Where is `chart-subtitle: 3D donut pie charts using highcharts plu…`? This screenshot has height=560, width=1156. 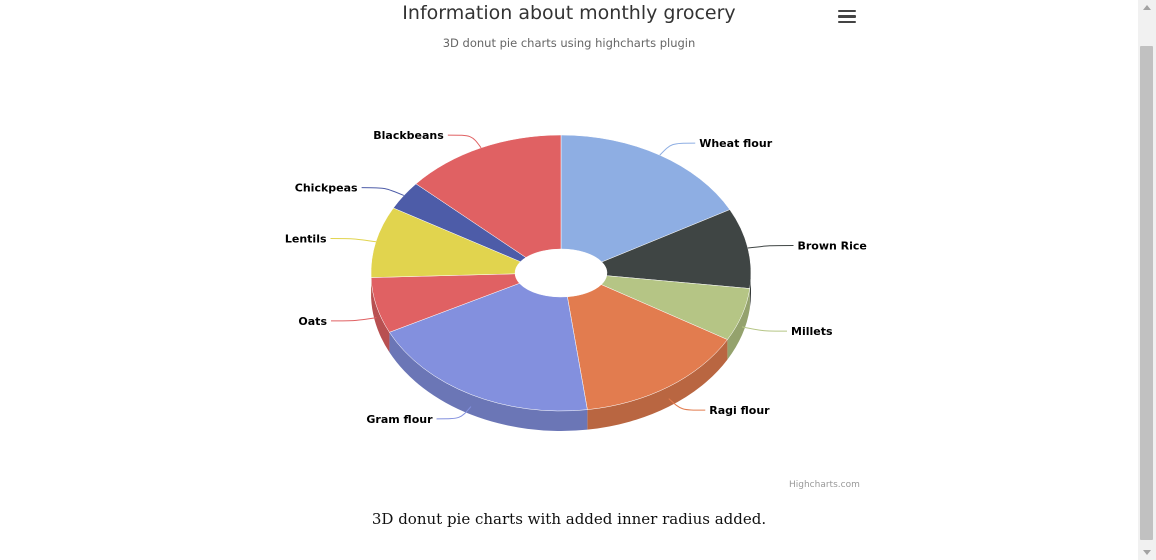 chart-subtitle: 3D donut pie charts using highcharts plu… is located at coordinates (569, 43).